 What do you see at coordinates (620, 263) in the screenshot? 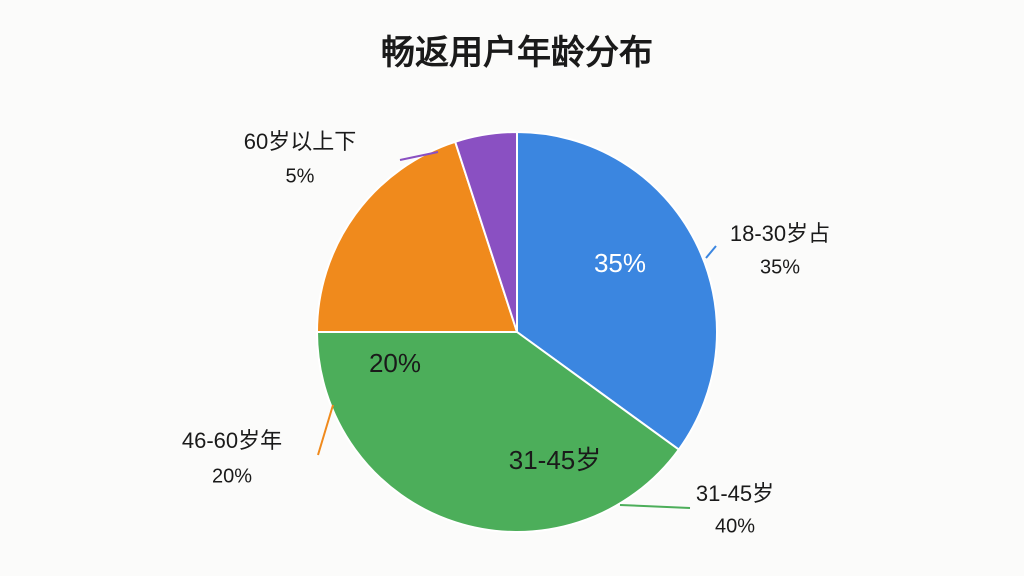
I see `inner-label: 35%` at bounding box center [620, 263].